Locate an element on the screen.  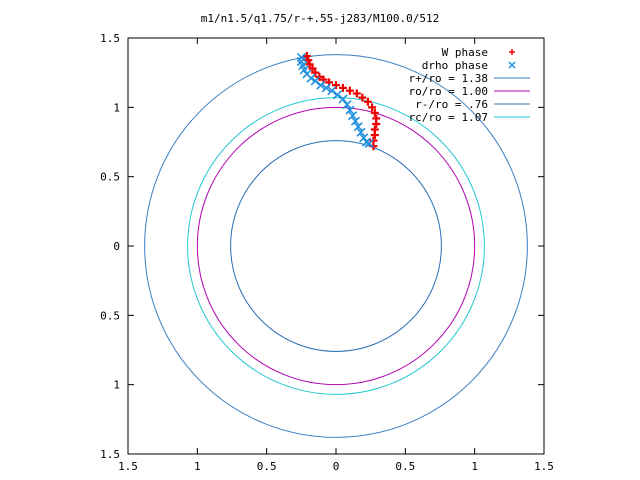
y-tick-label-2: 0.5 is located at coordinates (110, 177).